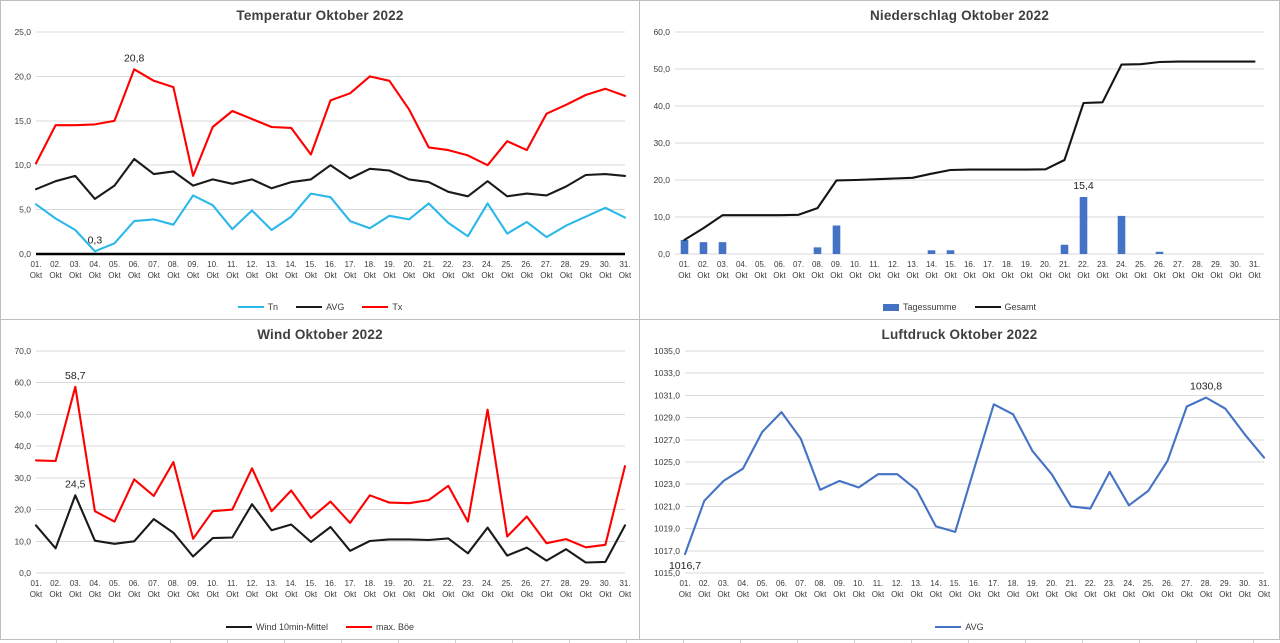 This screenshot has height=643, width=1280. Describe the element at coordinates (133, 583) in the screenshot. I see `svg-text: 06.` at that location.